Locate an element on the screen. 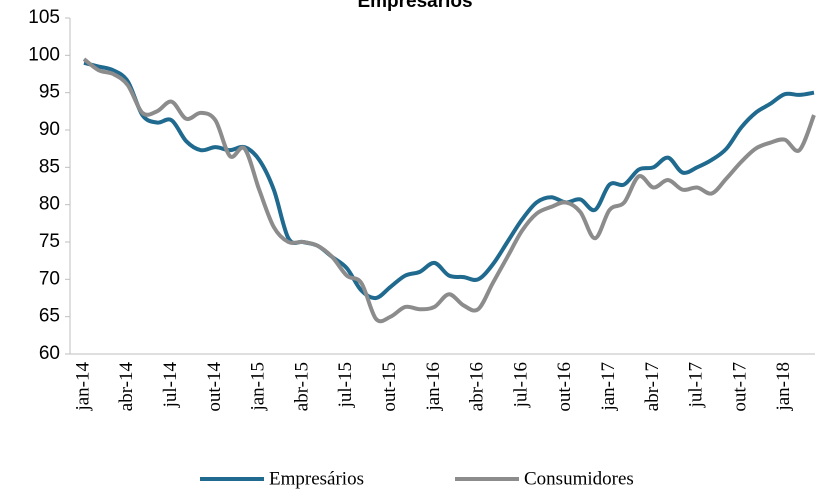 The width and height of the screenshot is (819, 496). y-tick-label: 100 is located at coordinates (44, 54).